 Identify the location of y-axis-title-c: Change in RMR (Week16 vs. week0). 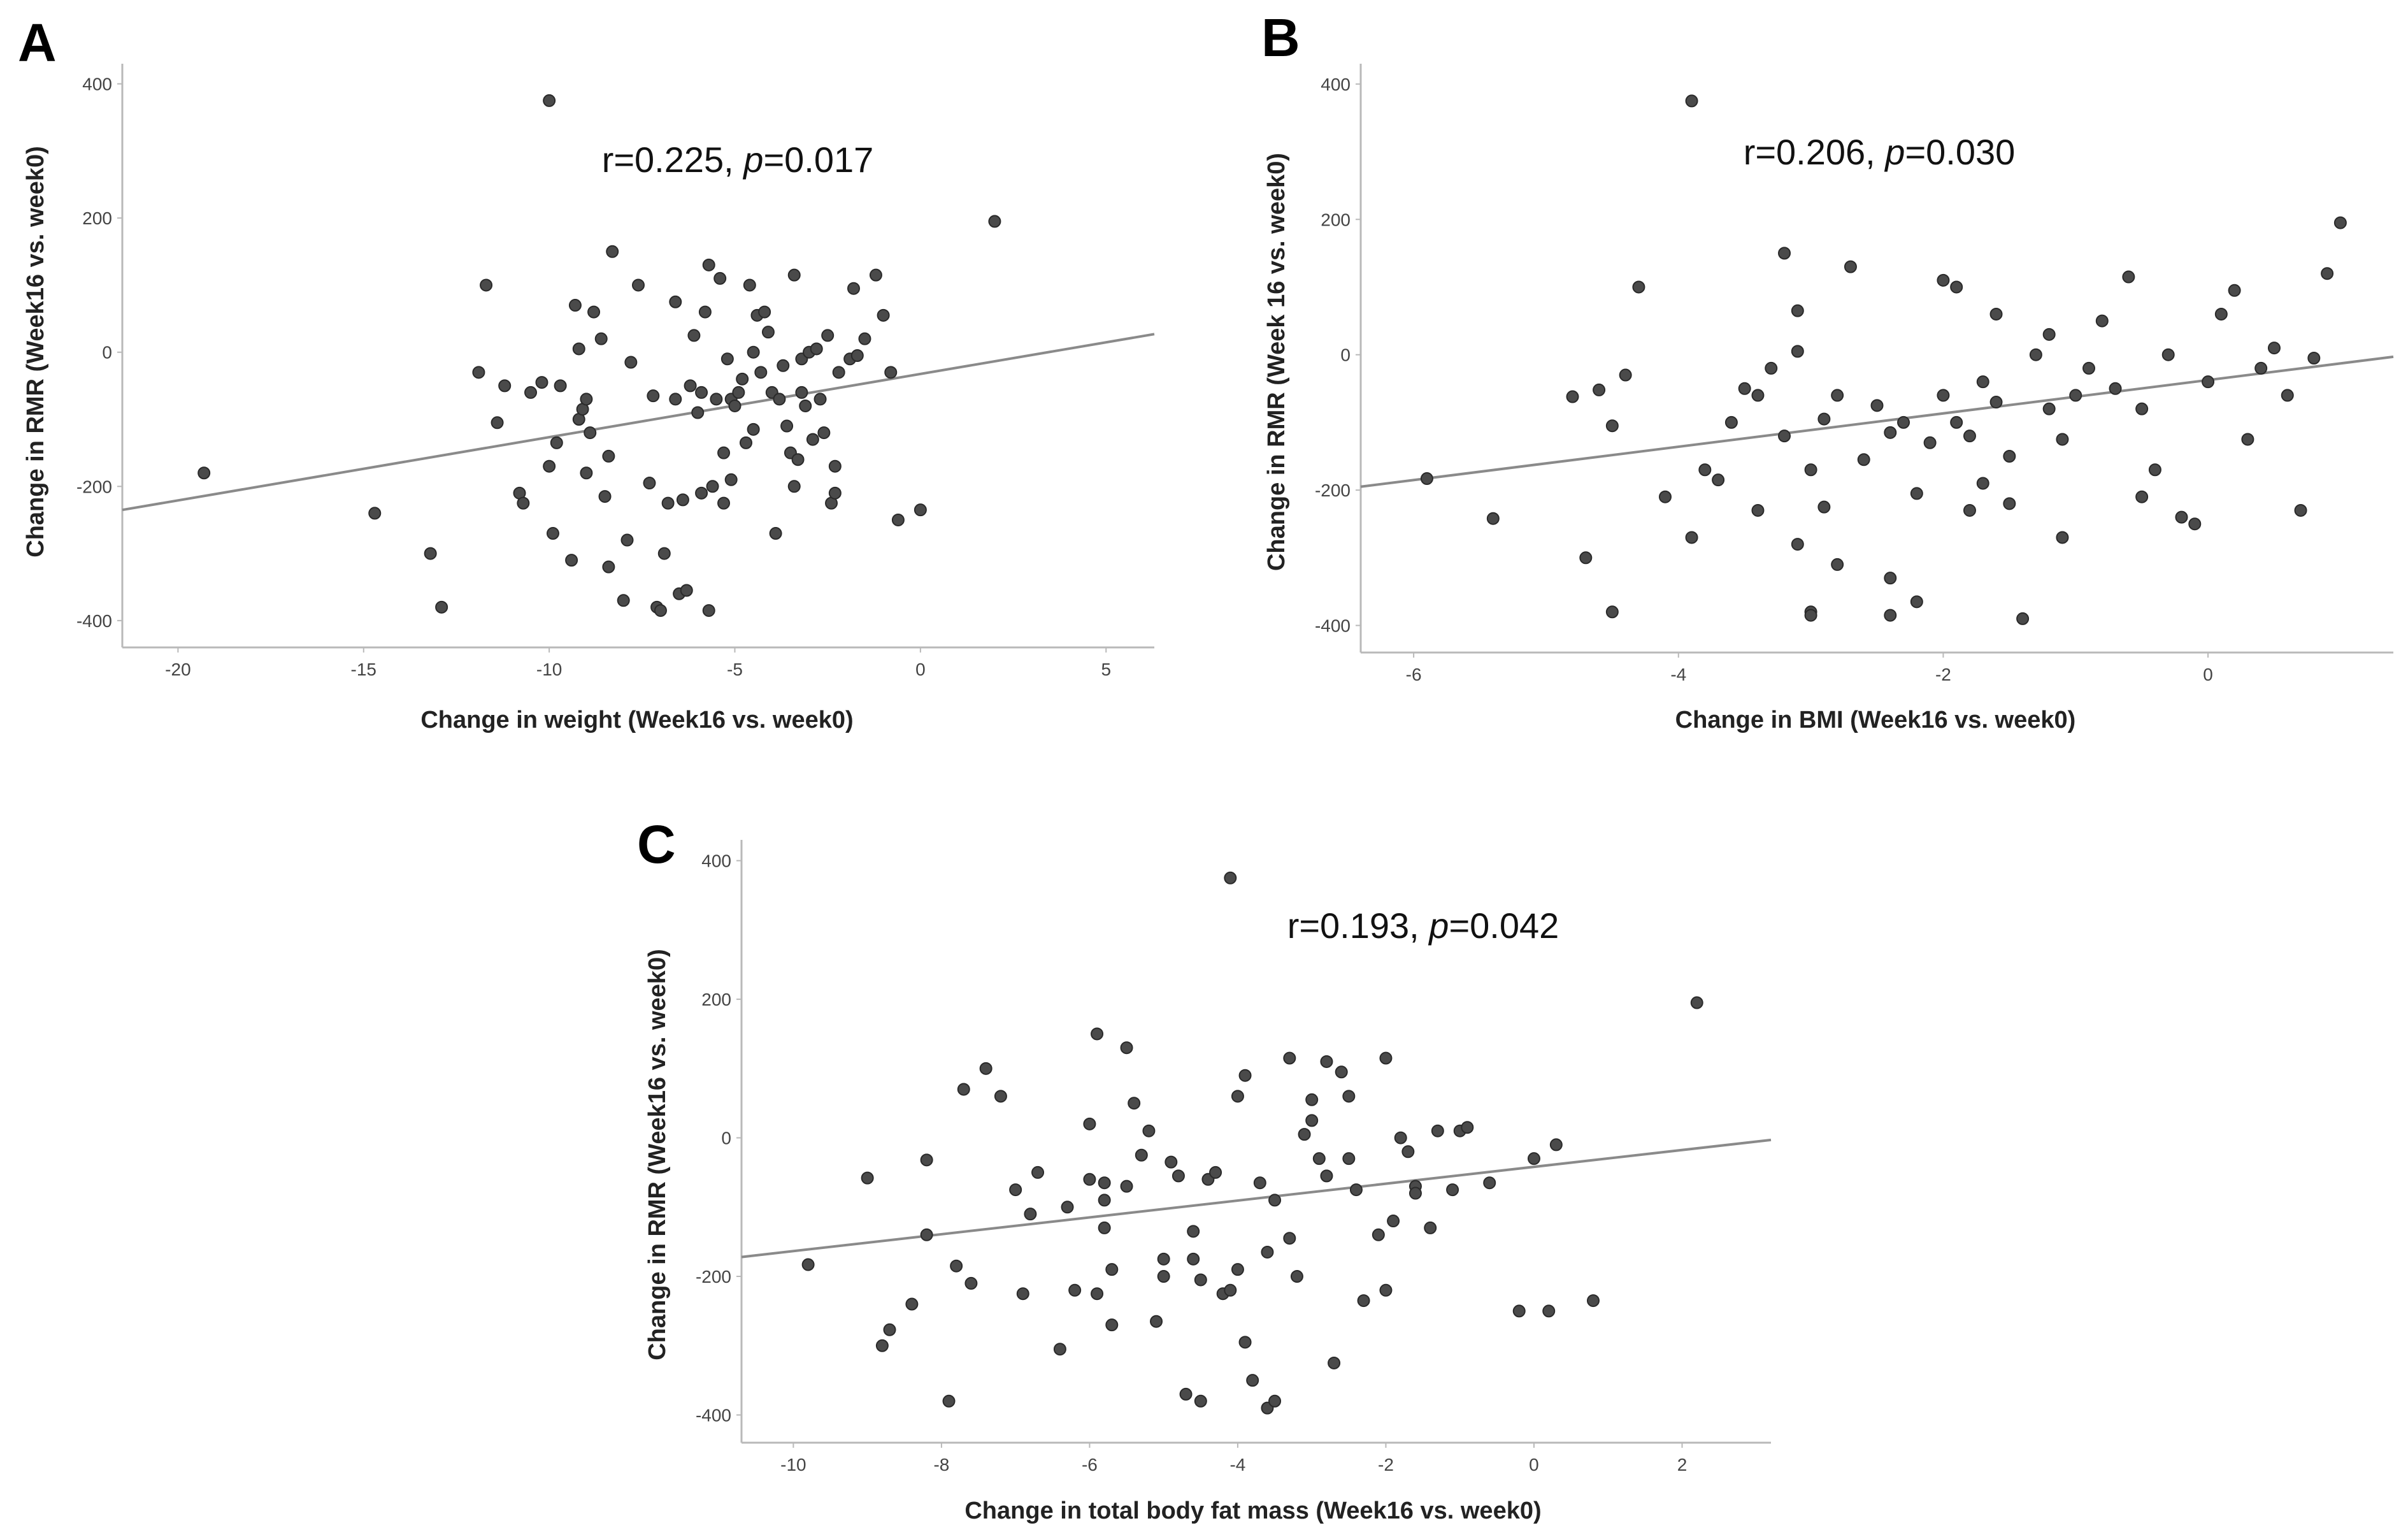
(657, 1154).